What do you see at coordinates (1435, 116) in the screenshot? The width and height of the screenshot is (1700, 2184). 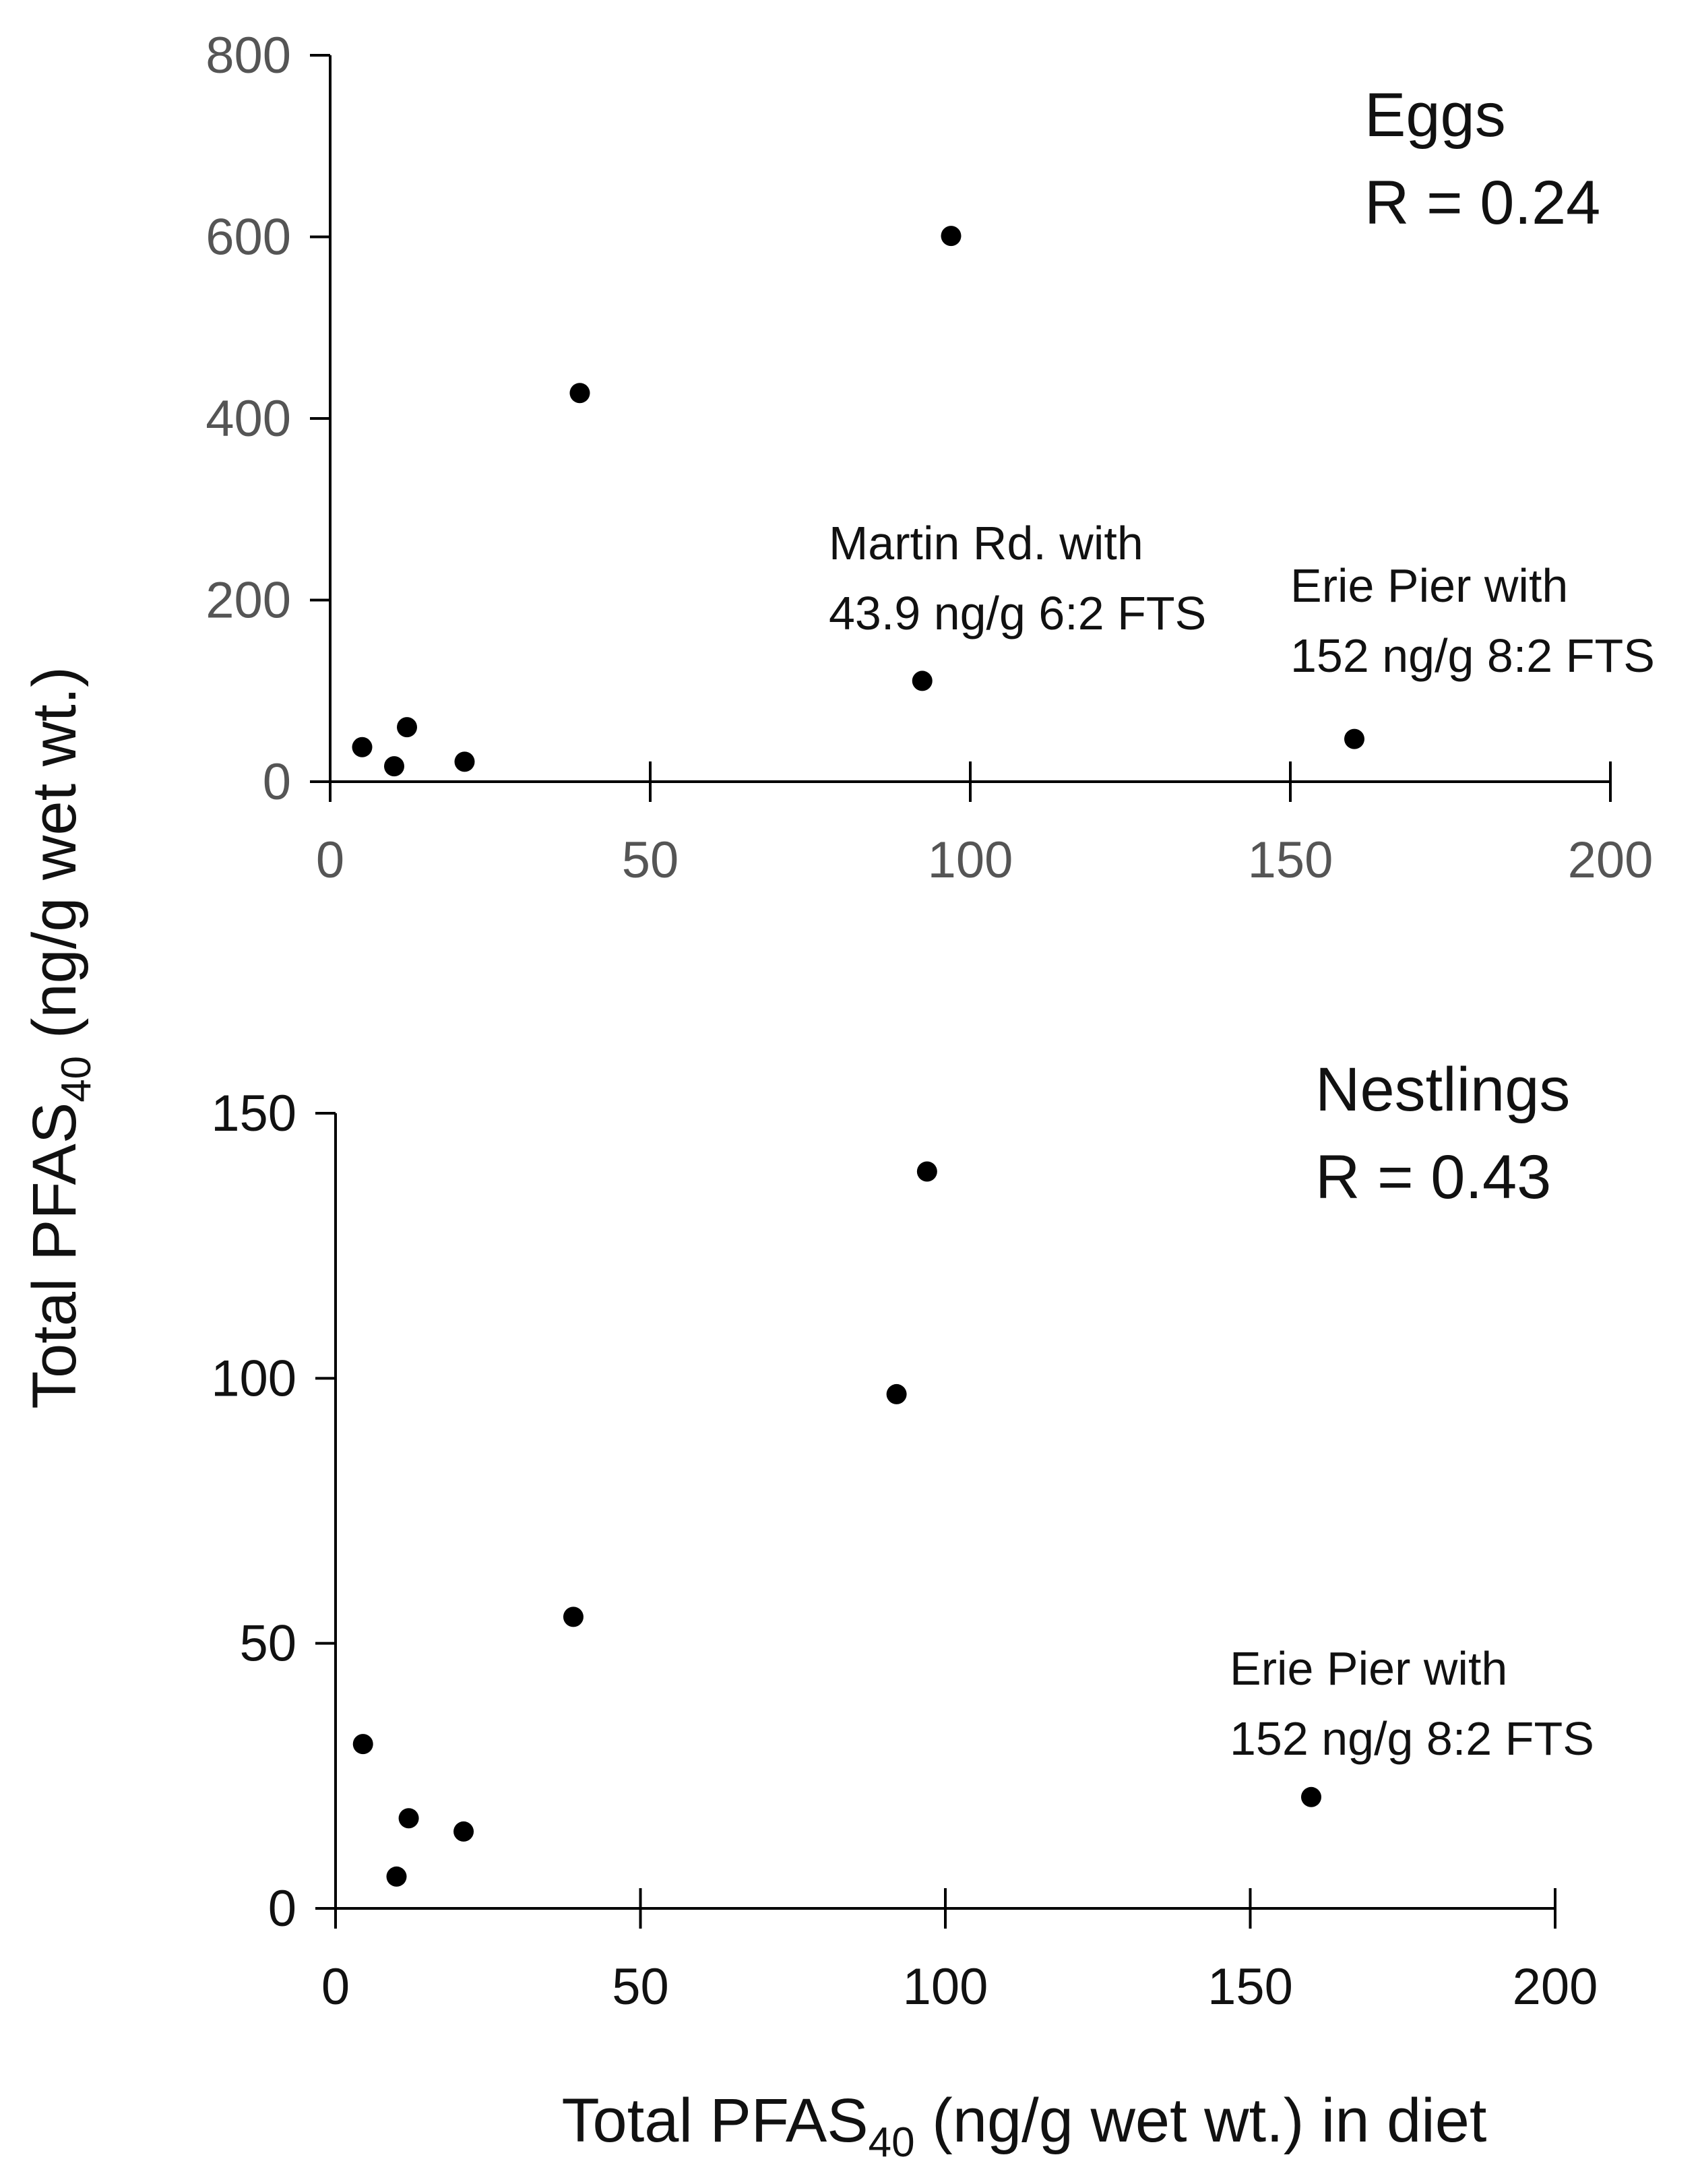 I see `eggs-title: Eggs` at bounding box center [1435, 116].